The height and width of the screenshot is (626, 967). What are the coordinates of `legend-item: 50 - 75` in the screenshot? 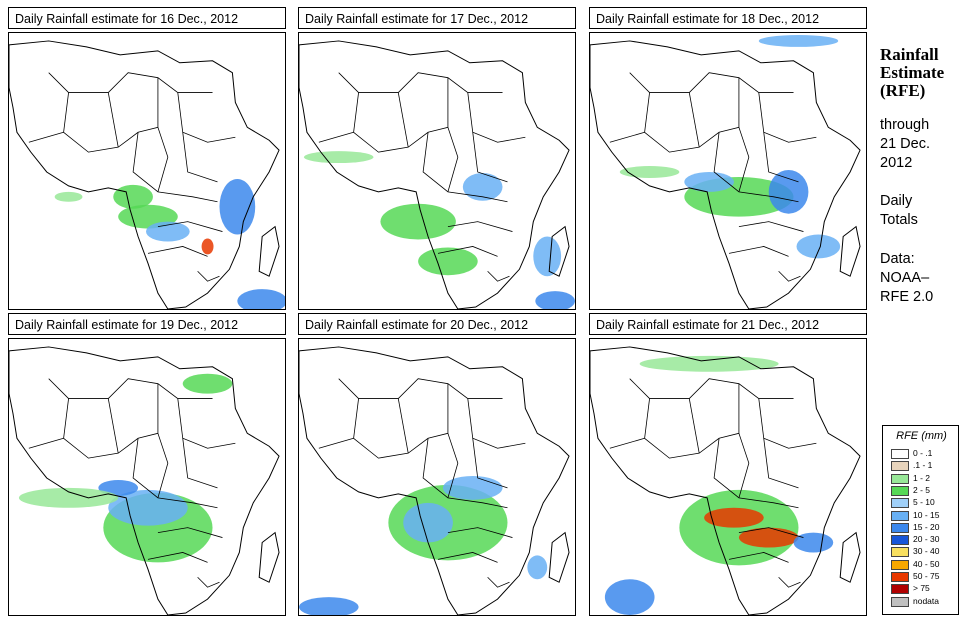 It's located at (924, 577).